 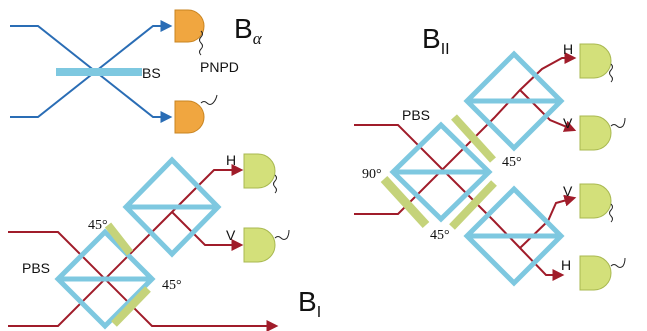 What do you see at coordinates (566, 265) in the screenshot?
I see `b-II-h-bottom-label: H` at bounding box center [566, 265].